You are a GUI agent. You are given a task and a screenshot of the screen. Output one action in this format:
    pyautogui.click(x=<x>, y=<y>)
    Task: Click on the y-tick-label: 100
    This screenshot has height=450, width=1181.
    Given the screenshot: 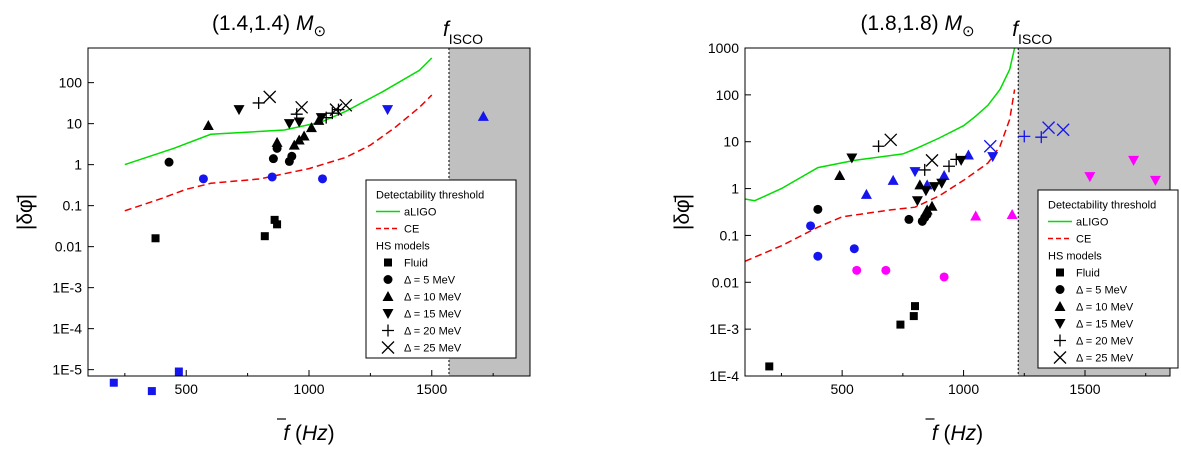 What is the action you would take?
    pyautogui.click(x=728, y=95)
    